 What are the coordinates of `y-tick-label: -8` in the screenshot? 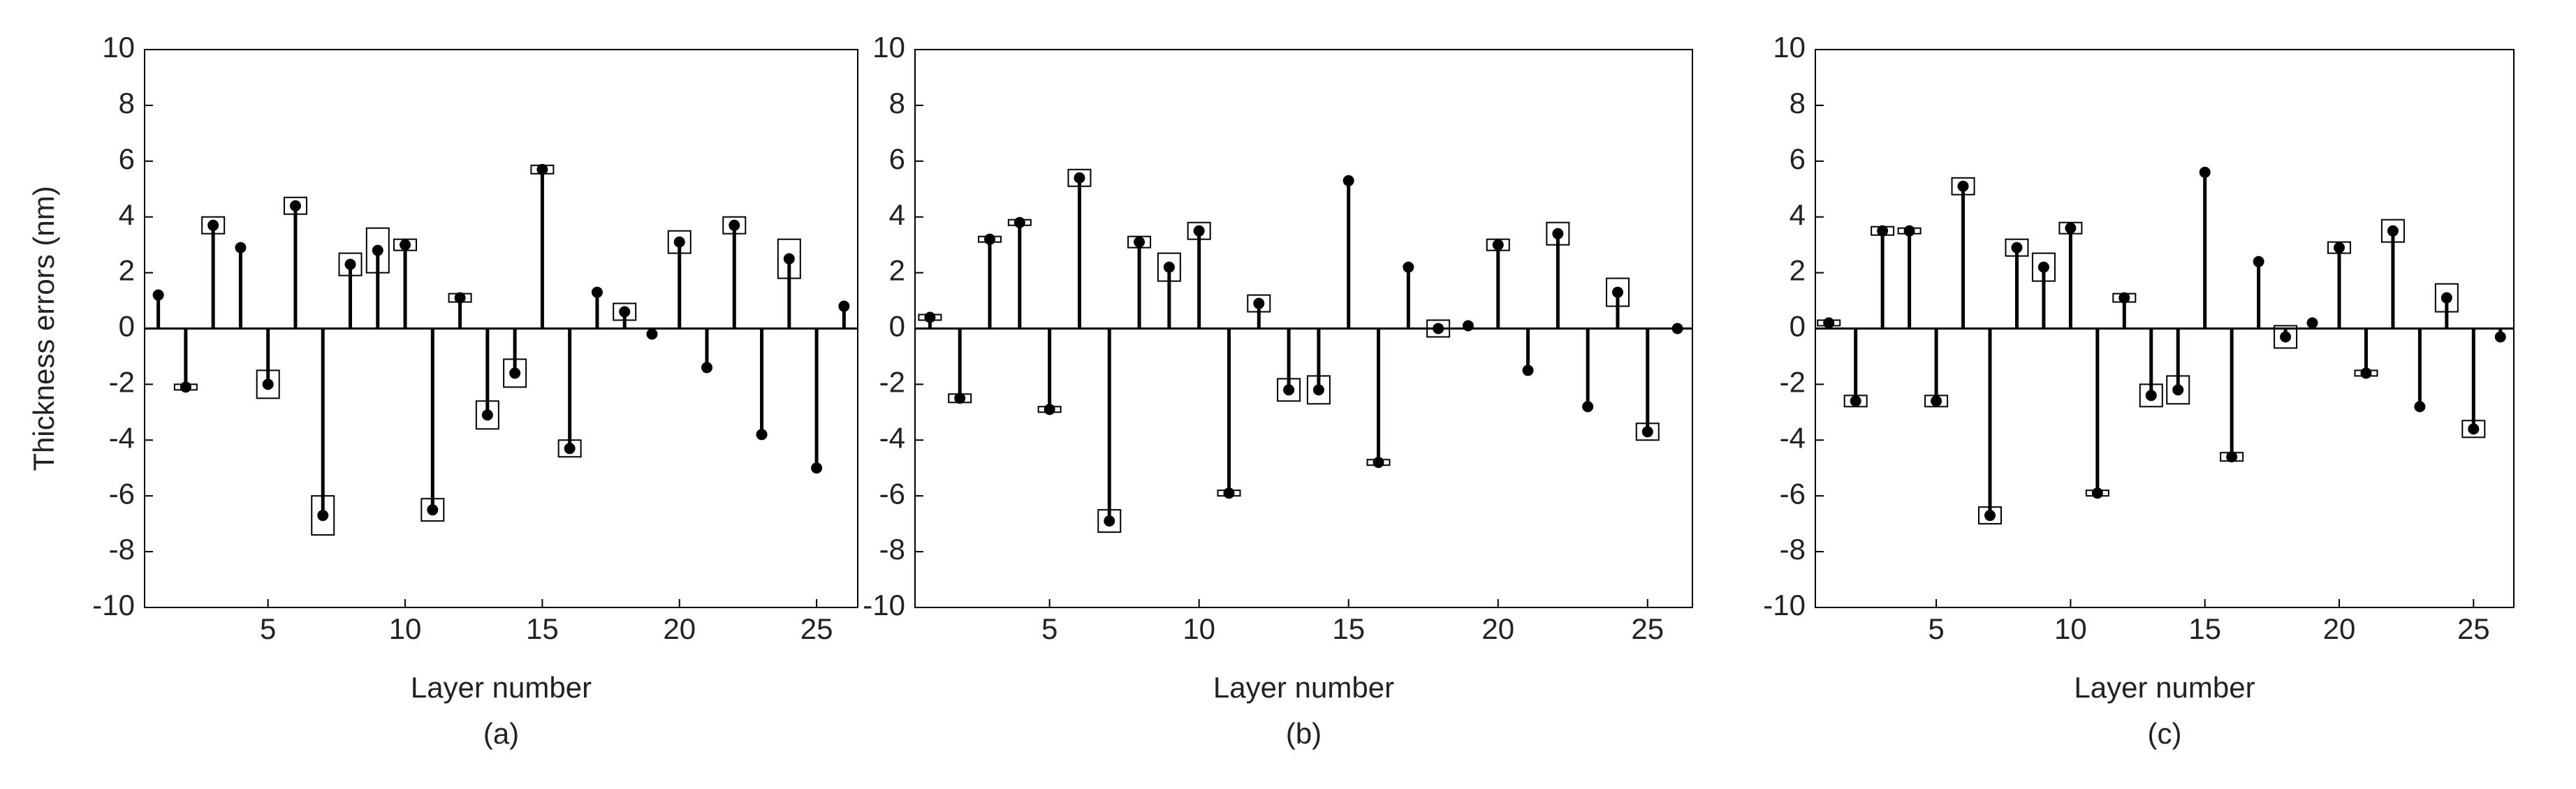 It's located at (1793, 549).